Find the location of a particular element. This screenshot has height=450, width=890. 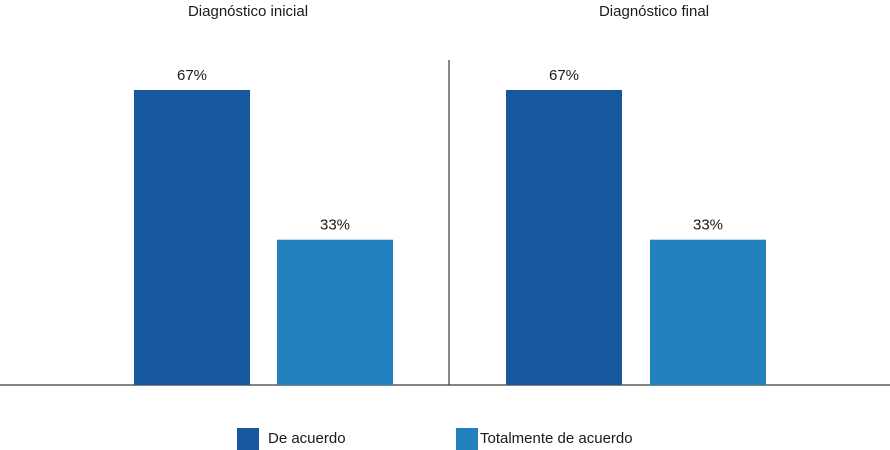

data-label-diagnostico-final-totalmente-de-acuerdo: 33% is located at coordinates (708, 225).